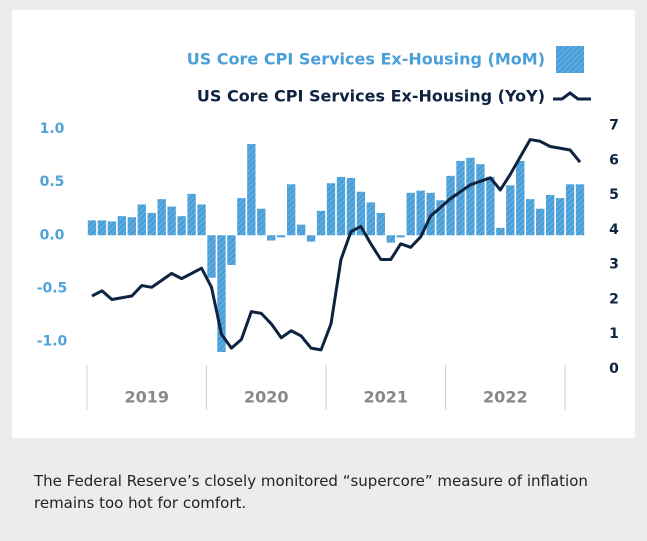  I want to click on y2-tick-label: 2, so click(614, 299).